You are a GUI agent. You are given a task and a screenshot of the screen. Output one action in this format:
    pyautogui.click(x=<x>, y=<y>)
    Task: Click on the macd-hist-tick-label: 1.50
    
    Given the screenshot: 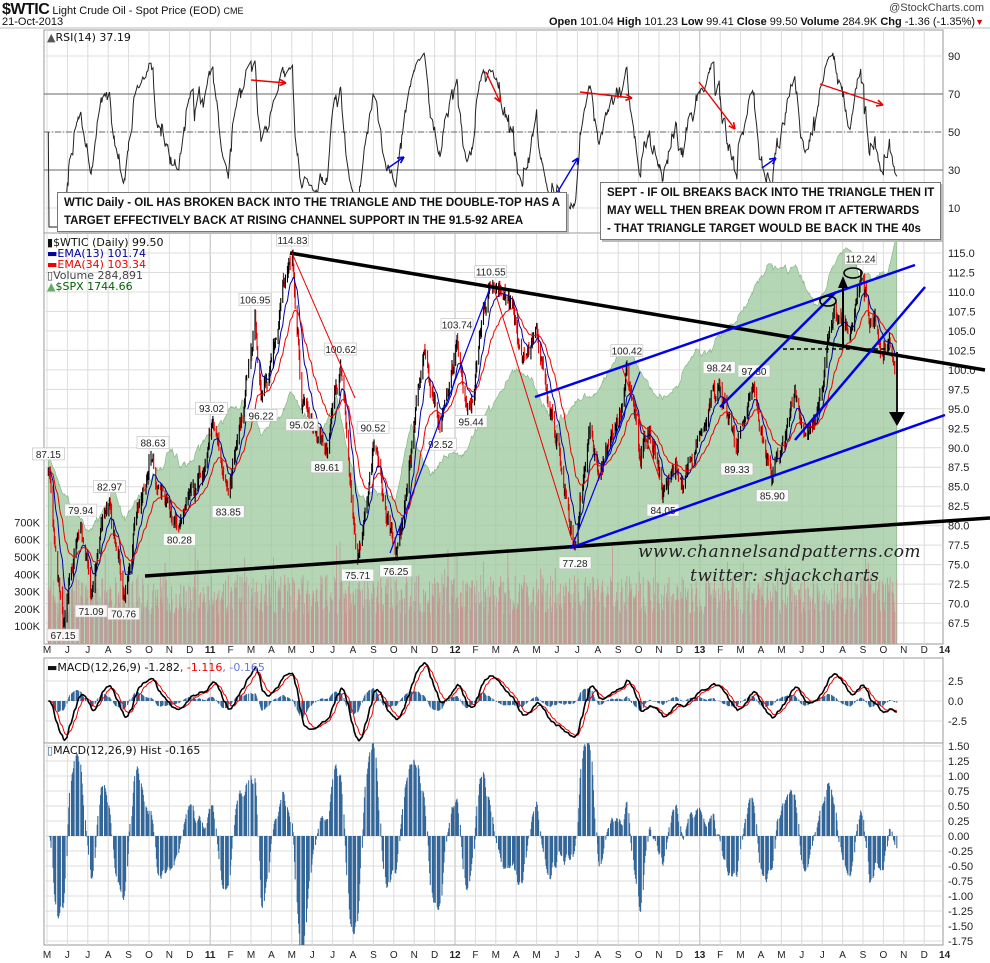 What is the action you would take?
    pyautogui.click(x=958, y=747)
    